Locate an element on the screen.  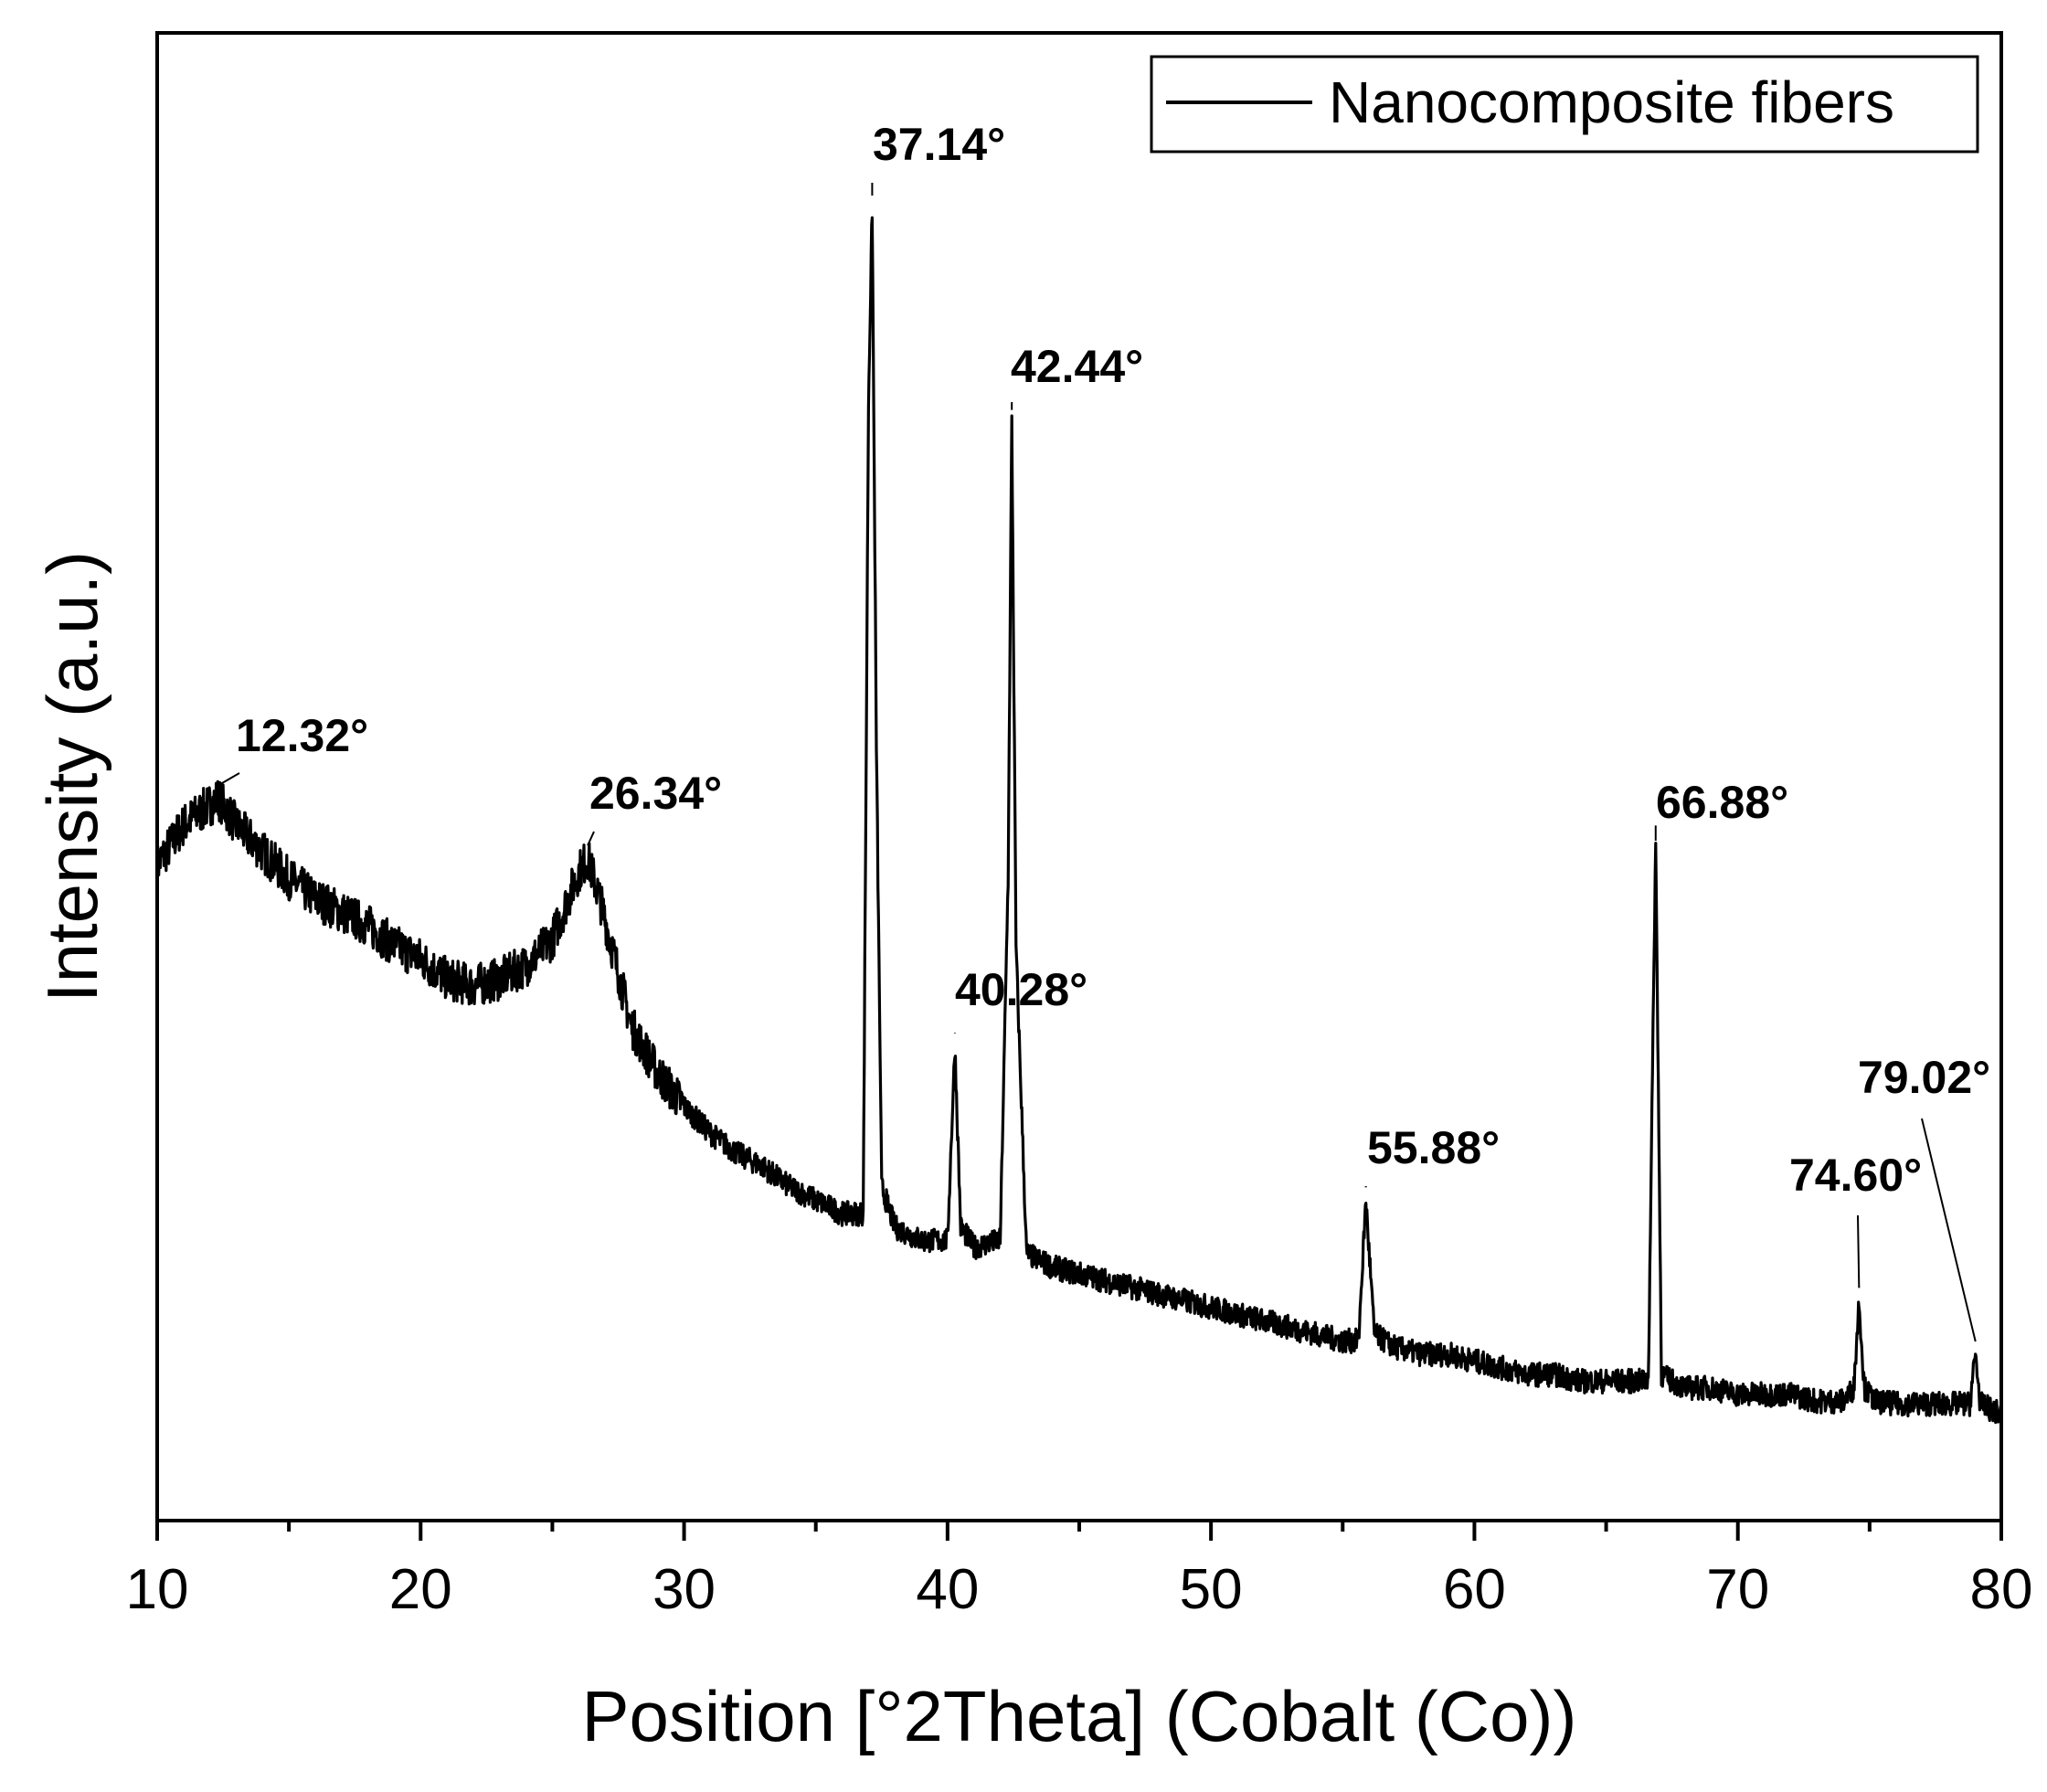
peak-label: 55.88° is located at coordinates (1433, 1147).